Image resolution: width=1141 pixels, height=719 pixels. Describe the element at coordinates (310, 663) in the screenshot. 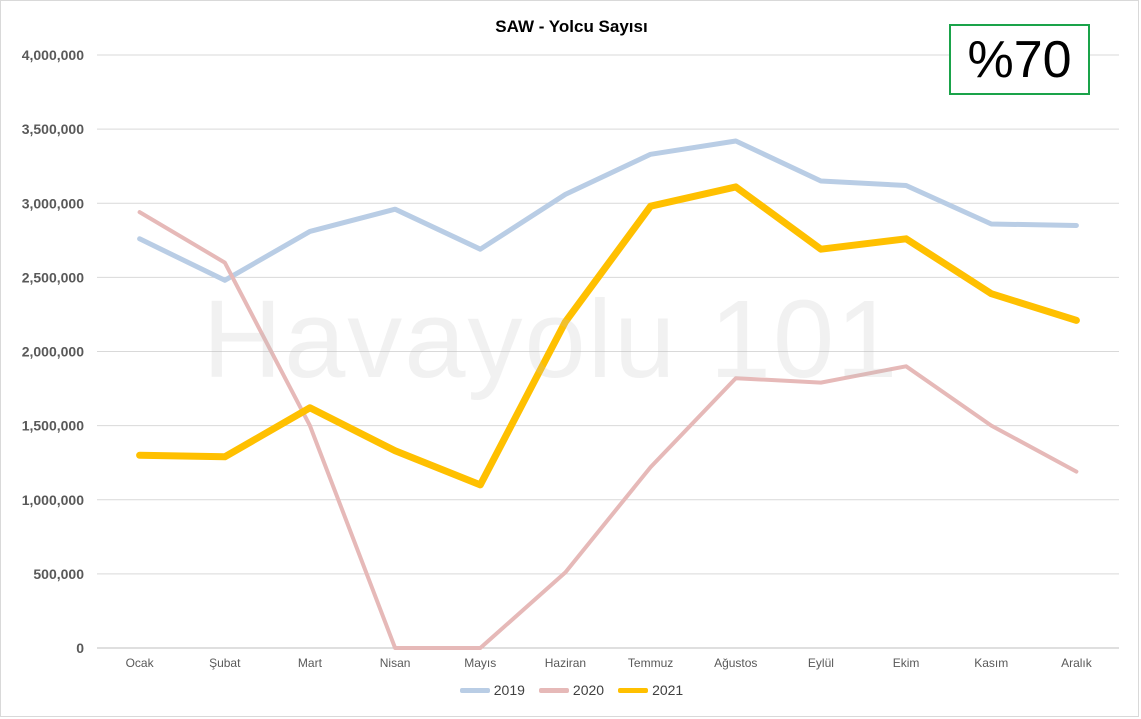

I see `x-tick-label: Mart` at that location.